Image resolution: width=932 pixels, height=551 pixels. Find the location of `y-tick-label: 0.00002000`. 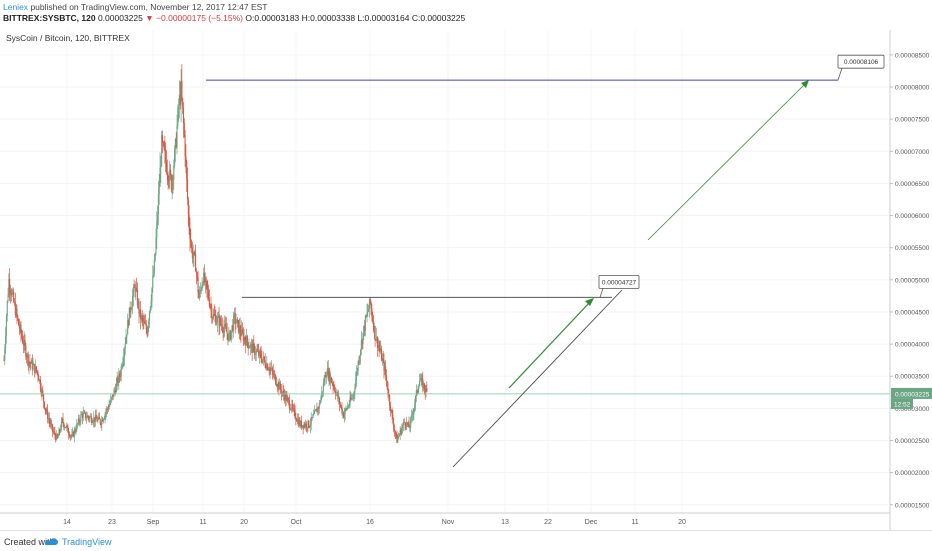

y-tick-label: 0.00002000 is located at coordinates (912, 473).